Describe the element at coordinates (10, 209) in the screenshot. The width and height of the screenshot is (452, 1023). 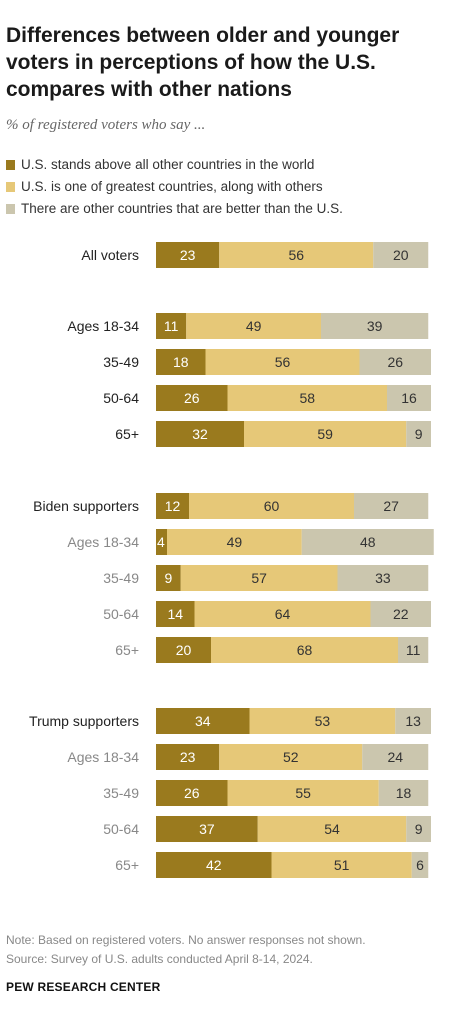
I see `legend-swatch-others-better` at that location.